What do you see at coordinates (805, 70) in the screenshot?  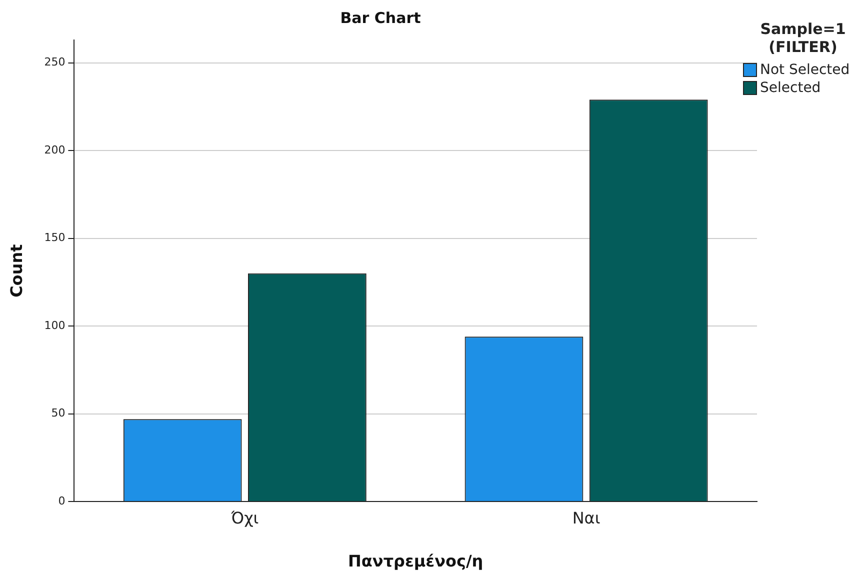 I see `legend-label: Not Selected` at bounding box center [805, 70].